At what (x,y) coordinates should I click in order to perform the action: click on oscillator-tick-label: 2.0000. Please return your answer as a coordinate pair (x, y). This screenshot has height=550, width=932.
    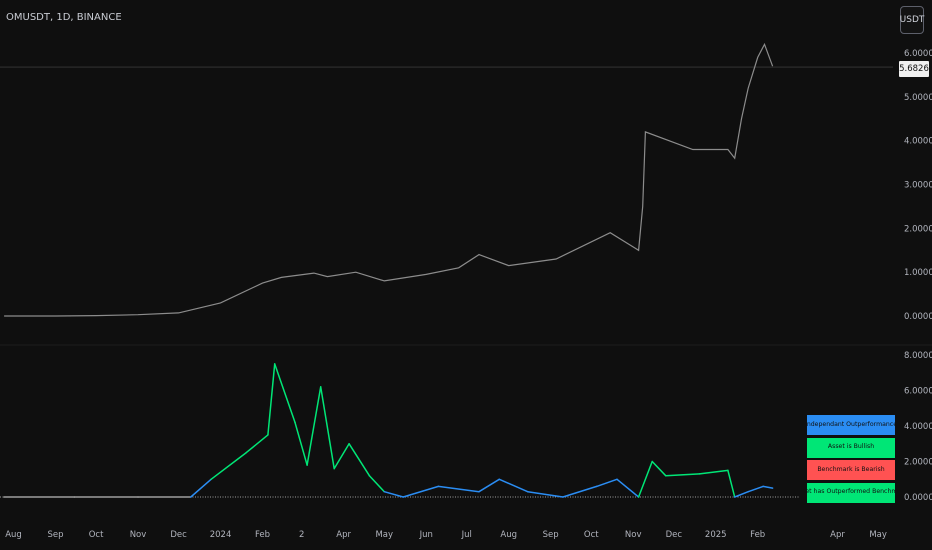
    Looking at the image, I should click on (918, 463).